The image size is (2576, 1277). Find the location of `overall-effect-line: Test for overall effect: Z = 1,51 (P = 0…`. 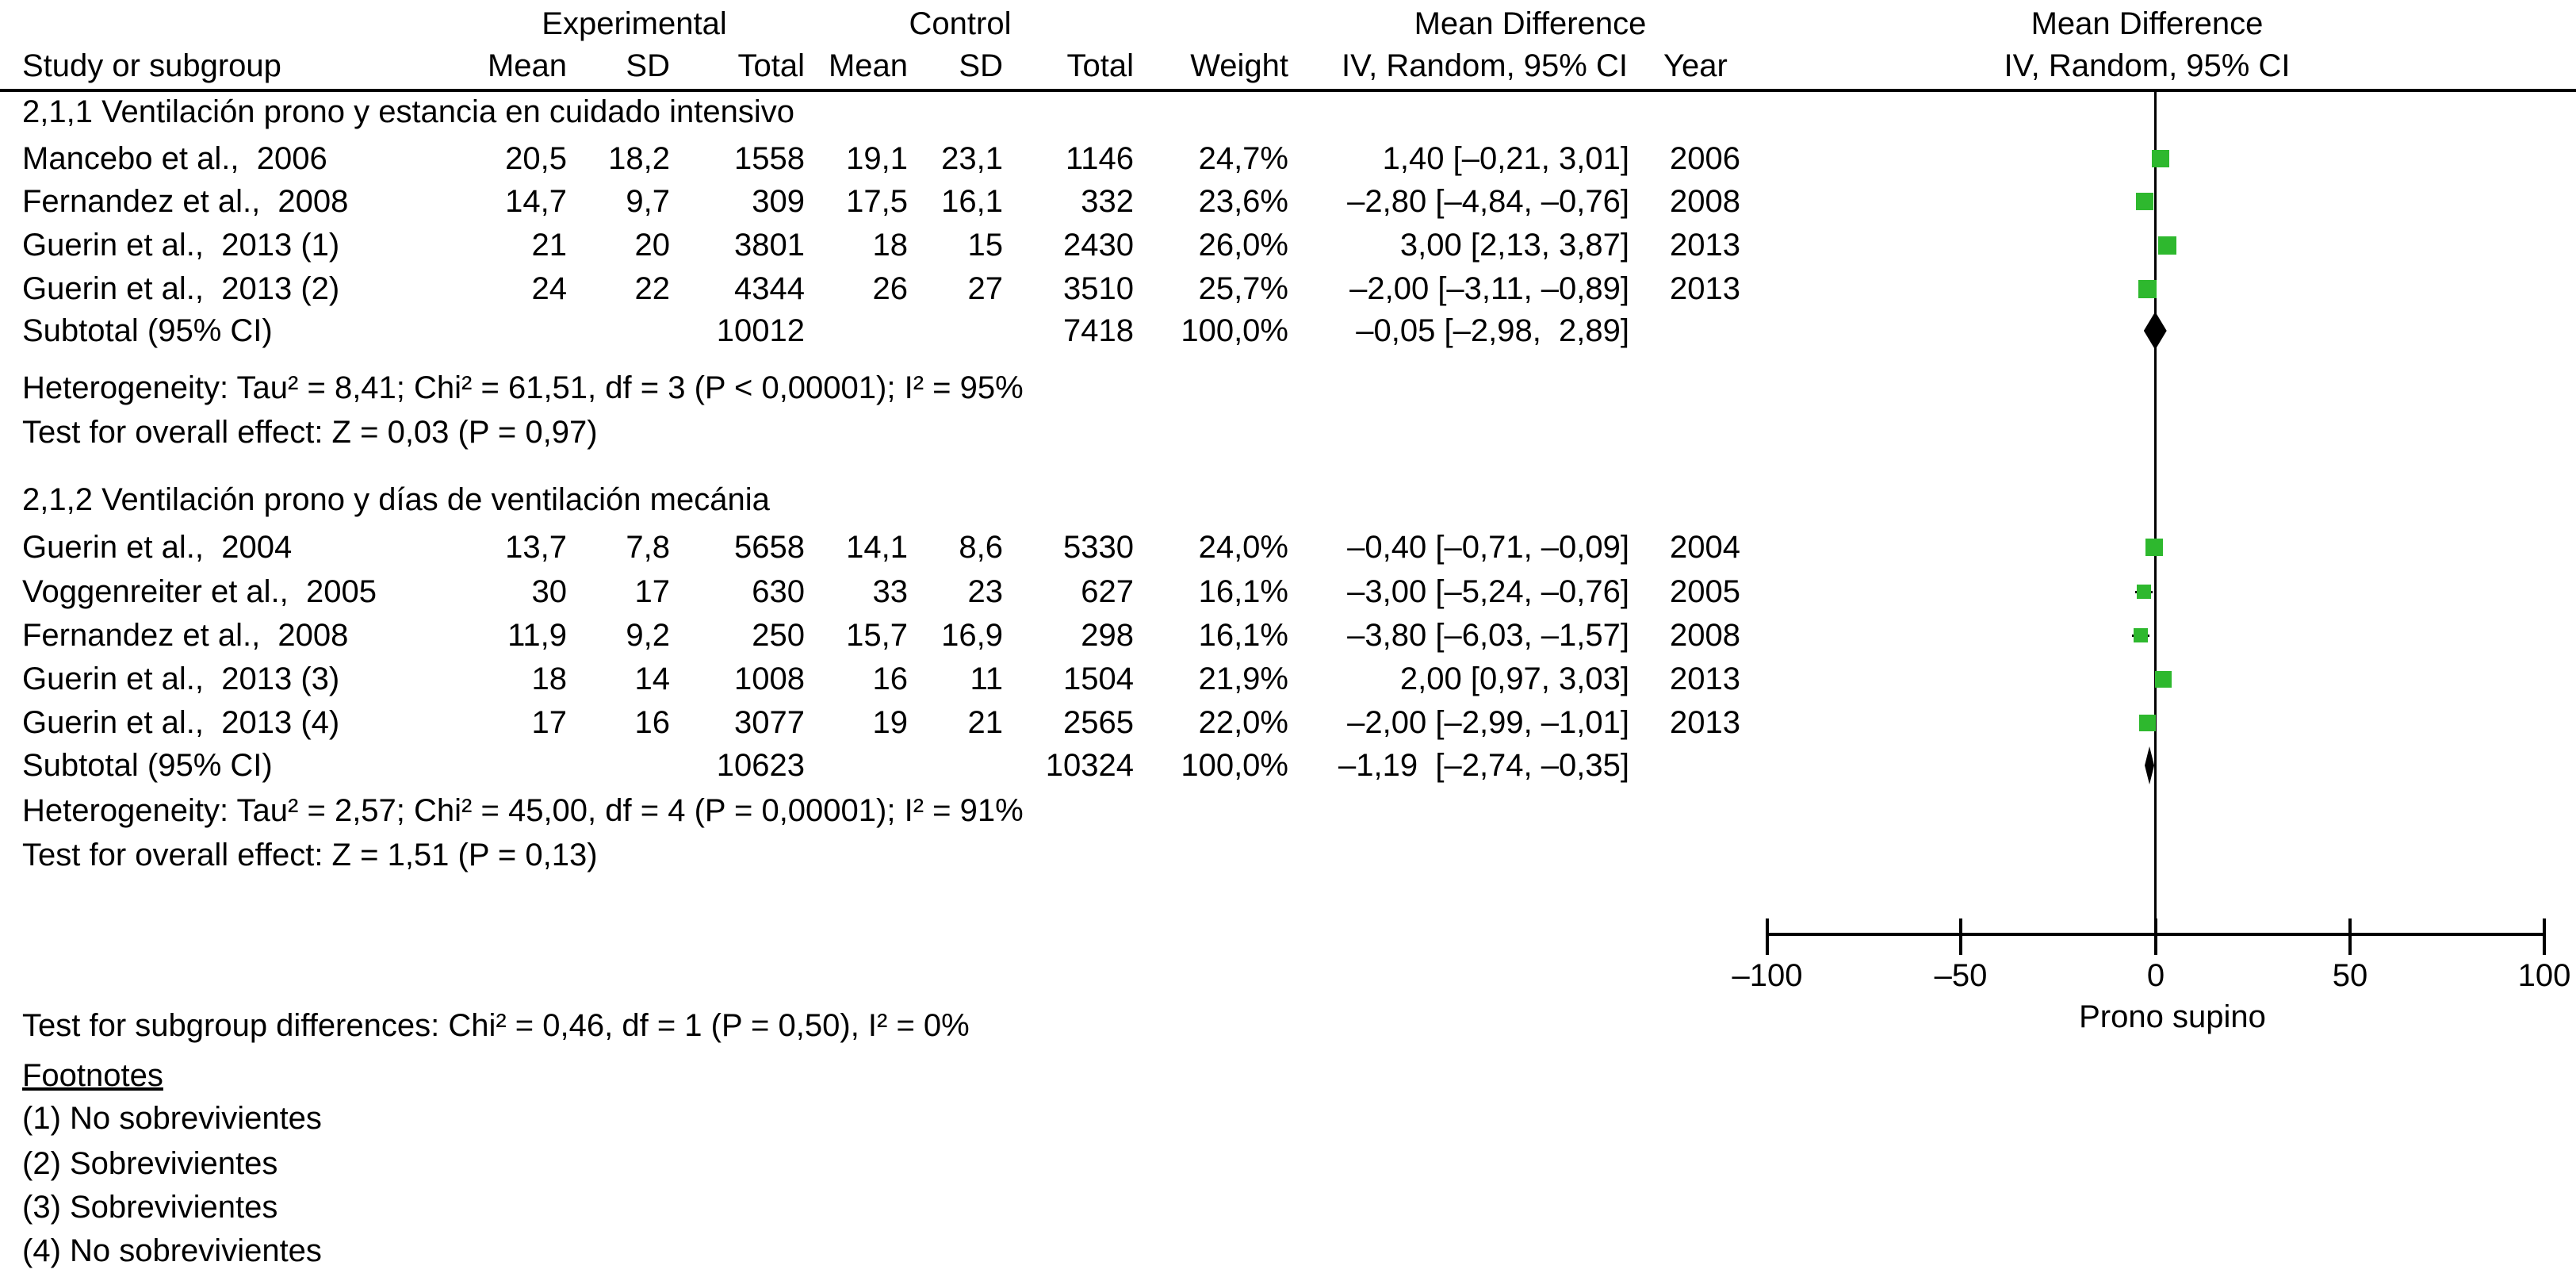

overall-effect-line: Test for overall effect: Z = 1,51 (P = 0… is located at coordinates (310, 855).